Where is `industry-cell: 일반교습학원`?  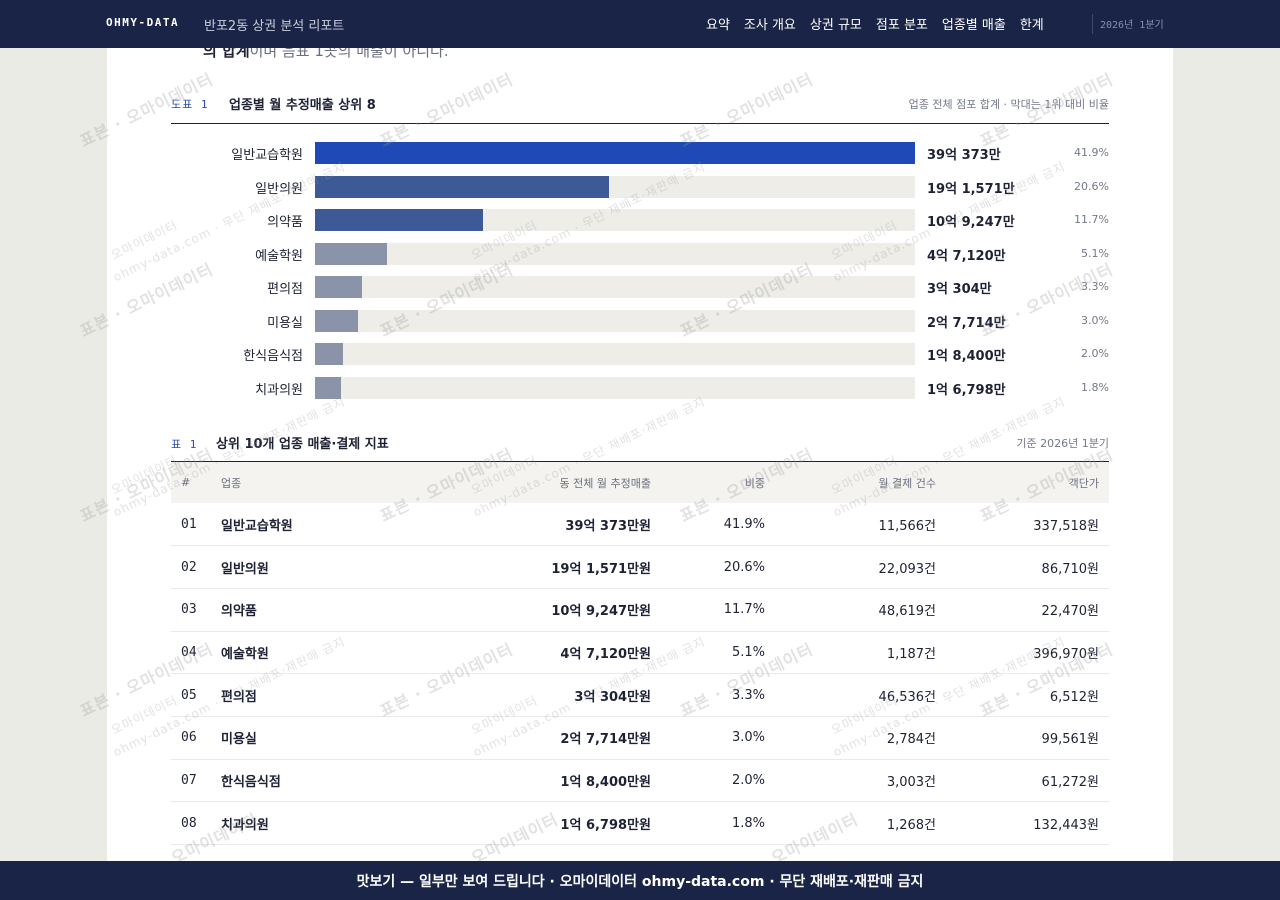
industry-cell: 일반교습학원 is located at coordinates (281, 525).